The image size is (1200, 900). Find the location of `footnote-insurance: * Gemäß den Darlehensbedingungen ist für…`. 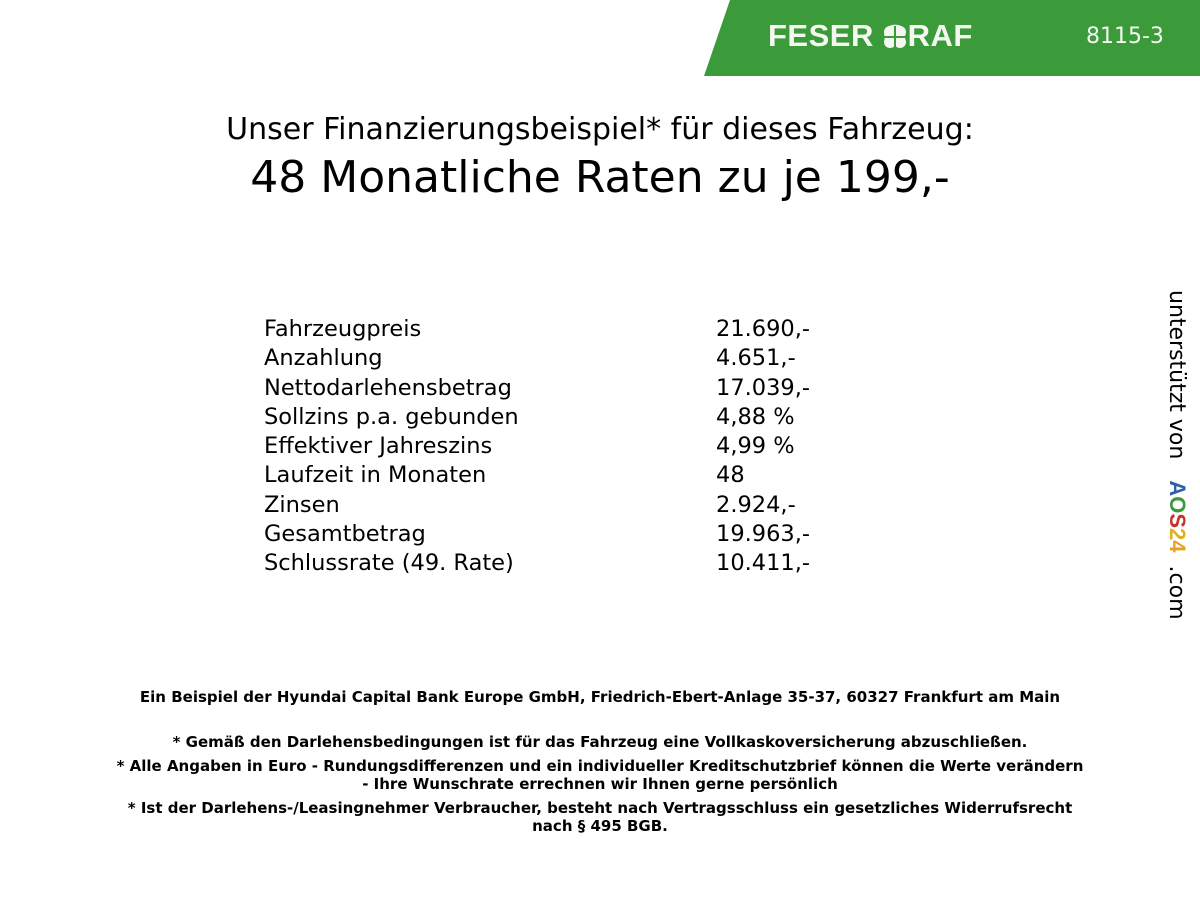

footnote-insurance: * Gemäß den Darlehensbedingungen ist für… is located at coordinates (600, 742).